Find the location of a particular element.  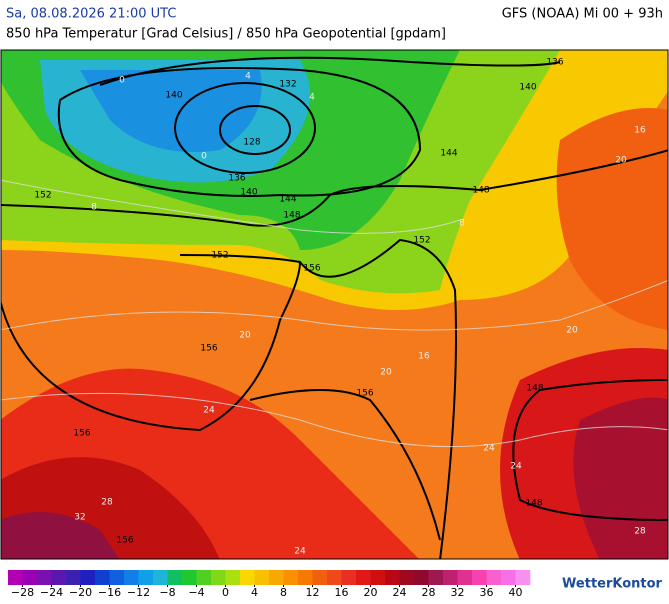

tick-label: 0 is located at coordinates (225, 592).